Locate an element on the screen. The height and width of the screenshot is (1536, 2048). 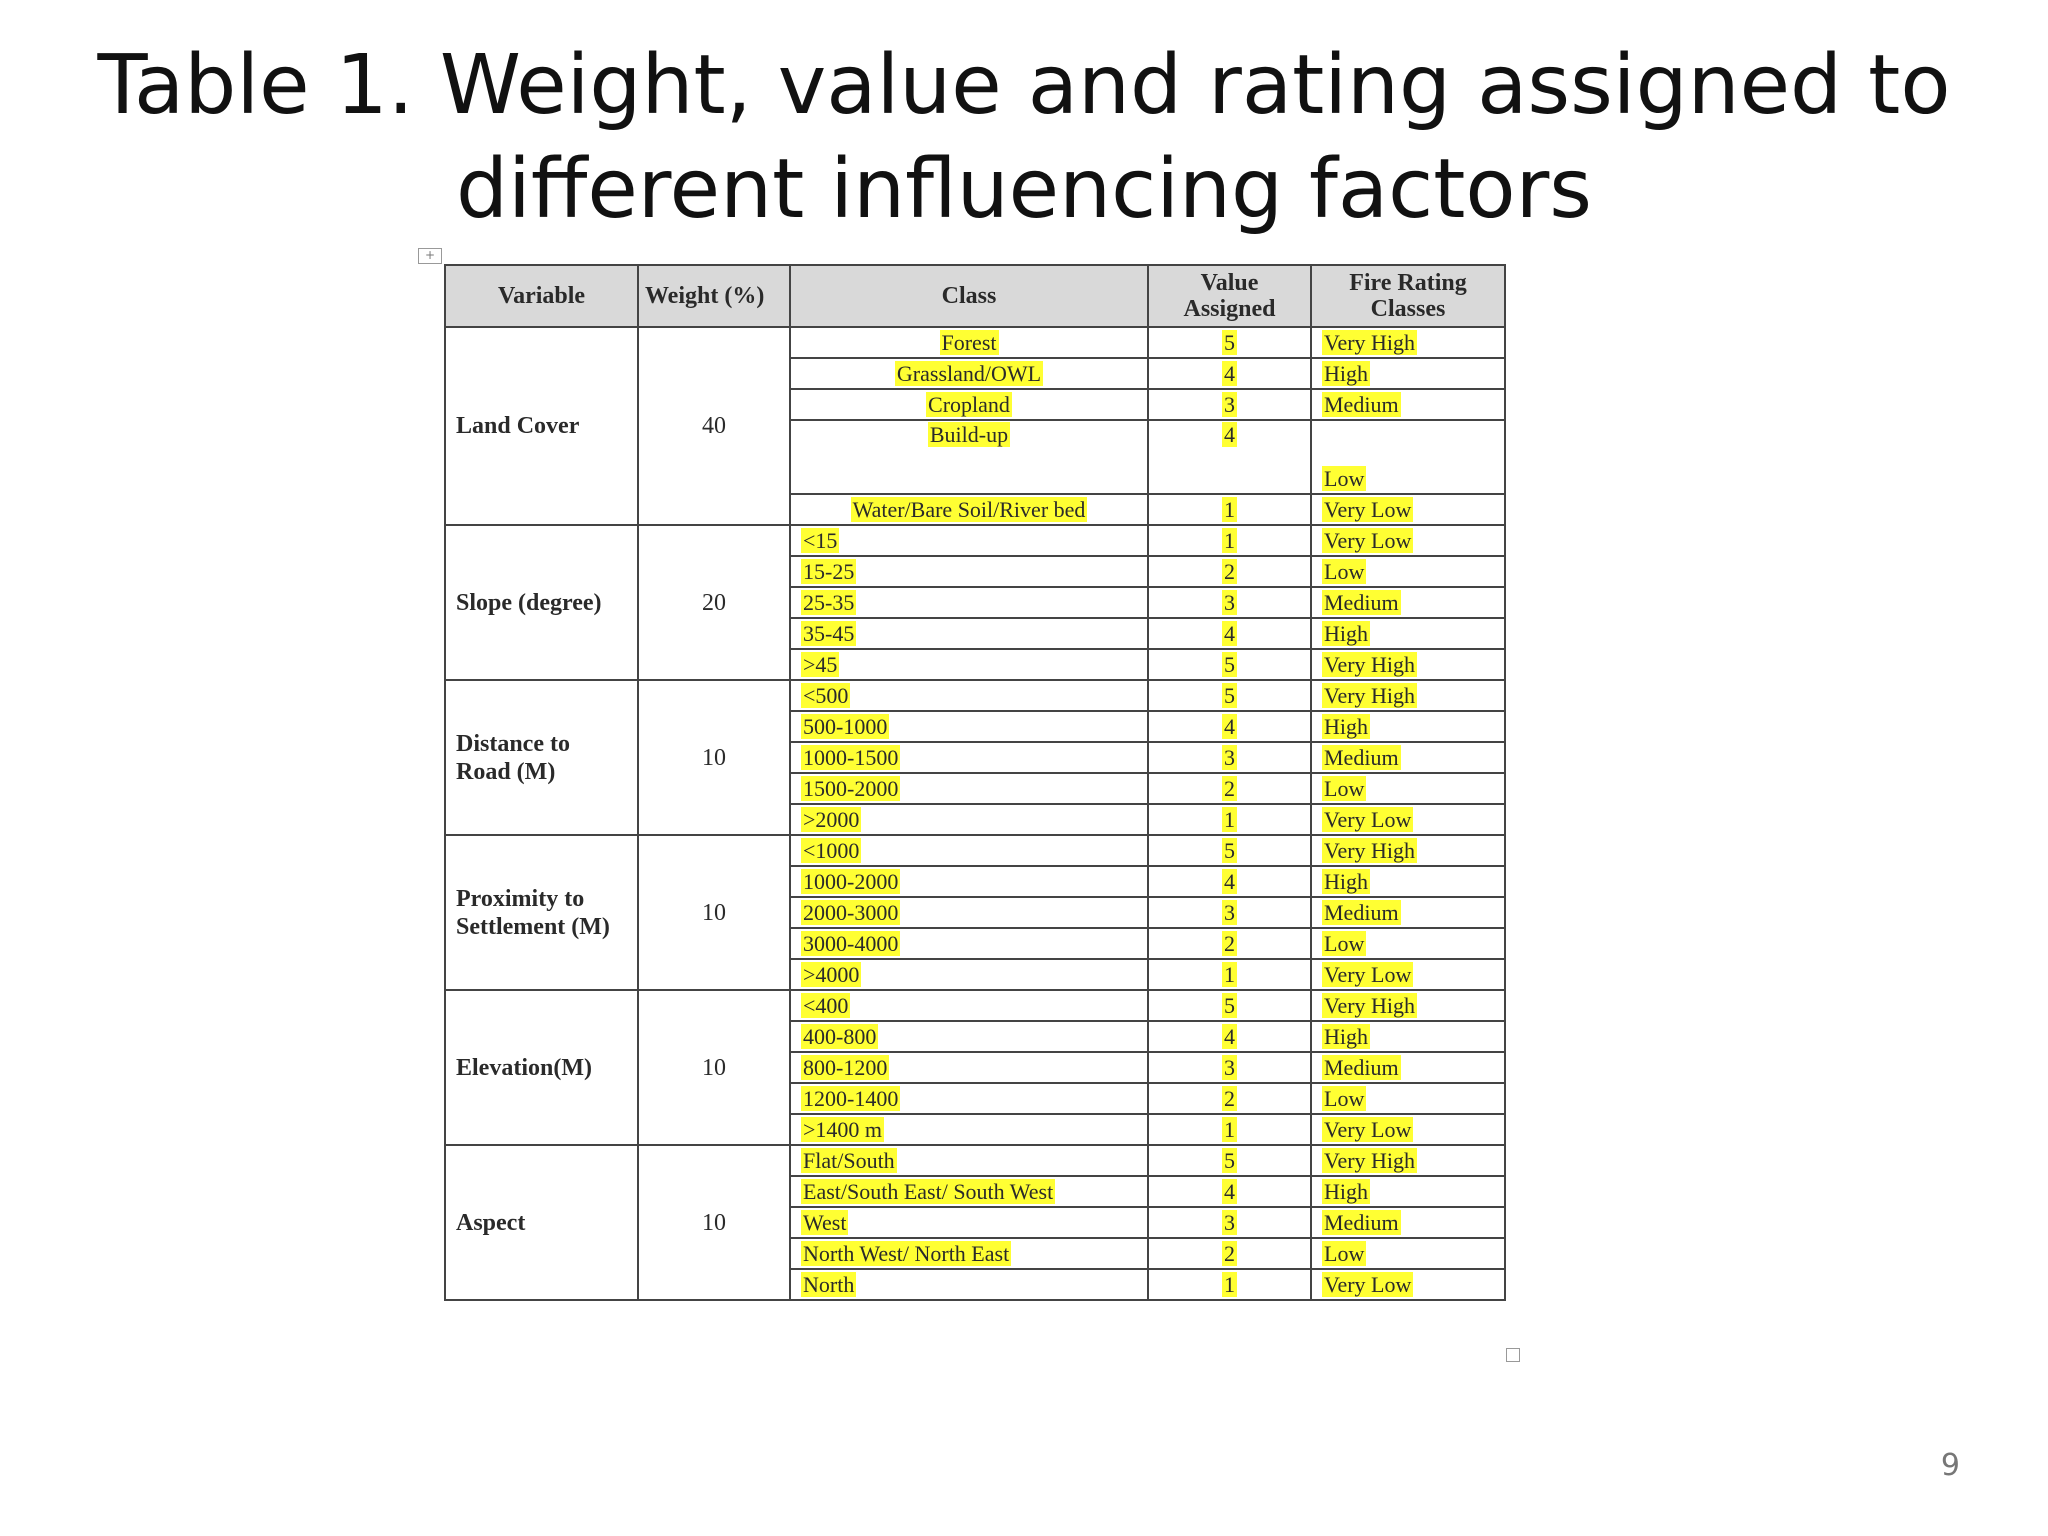
class-cell: 1000-1500 is located at coordinates (969, 757).